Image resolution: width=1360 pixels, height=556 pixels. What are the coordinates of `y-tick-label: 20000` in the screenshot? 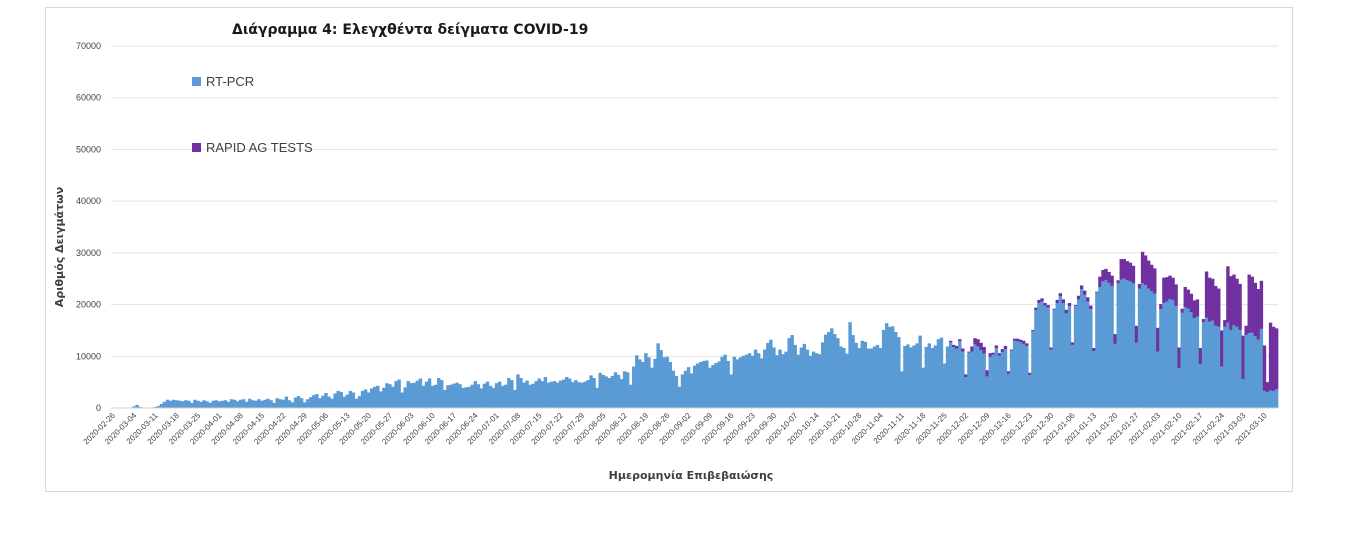 It's located at (88, 305).